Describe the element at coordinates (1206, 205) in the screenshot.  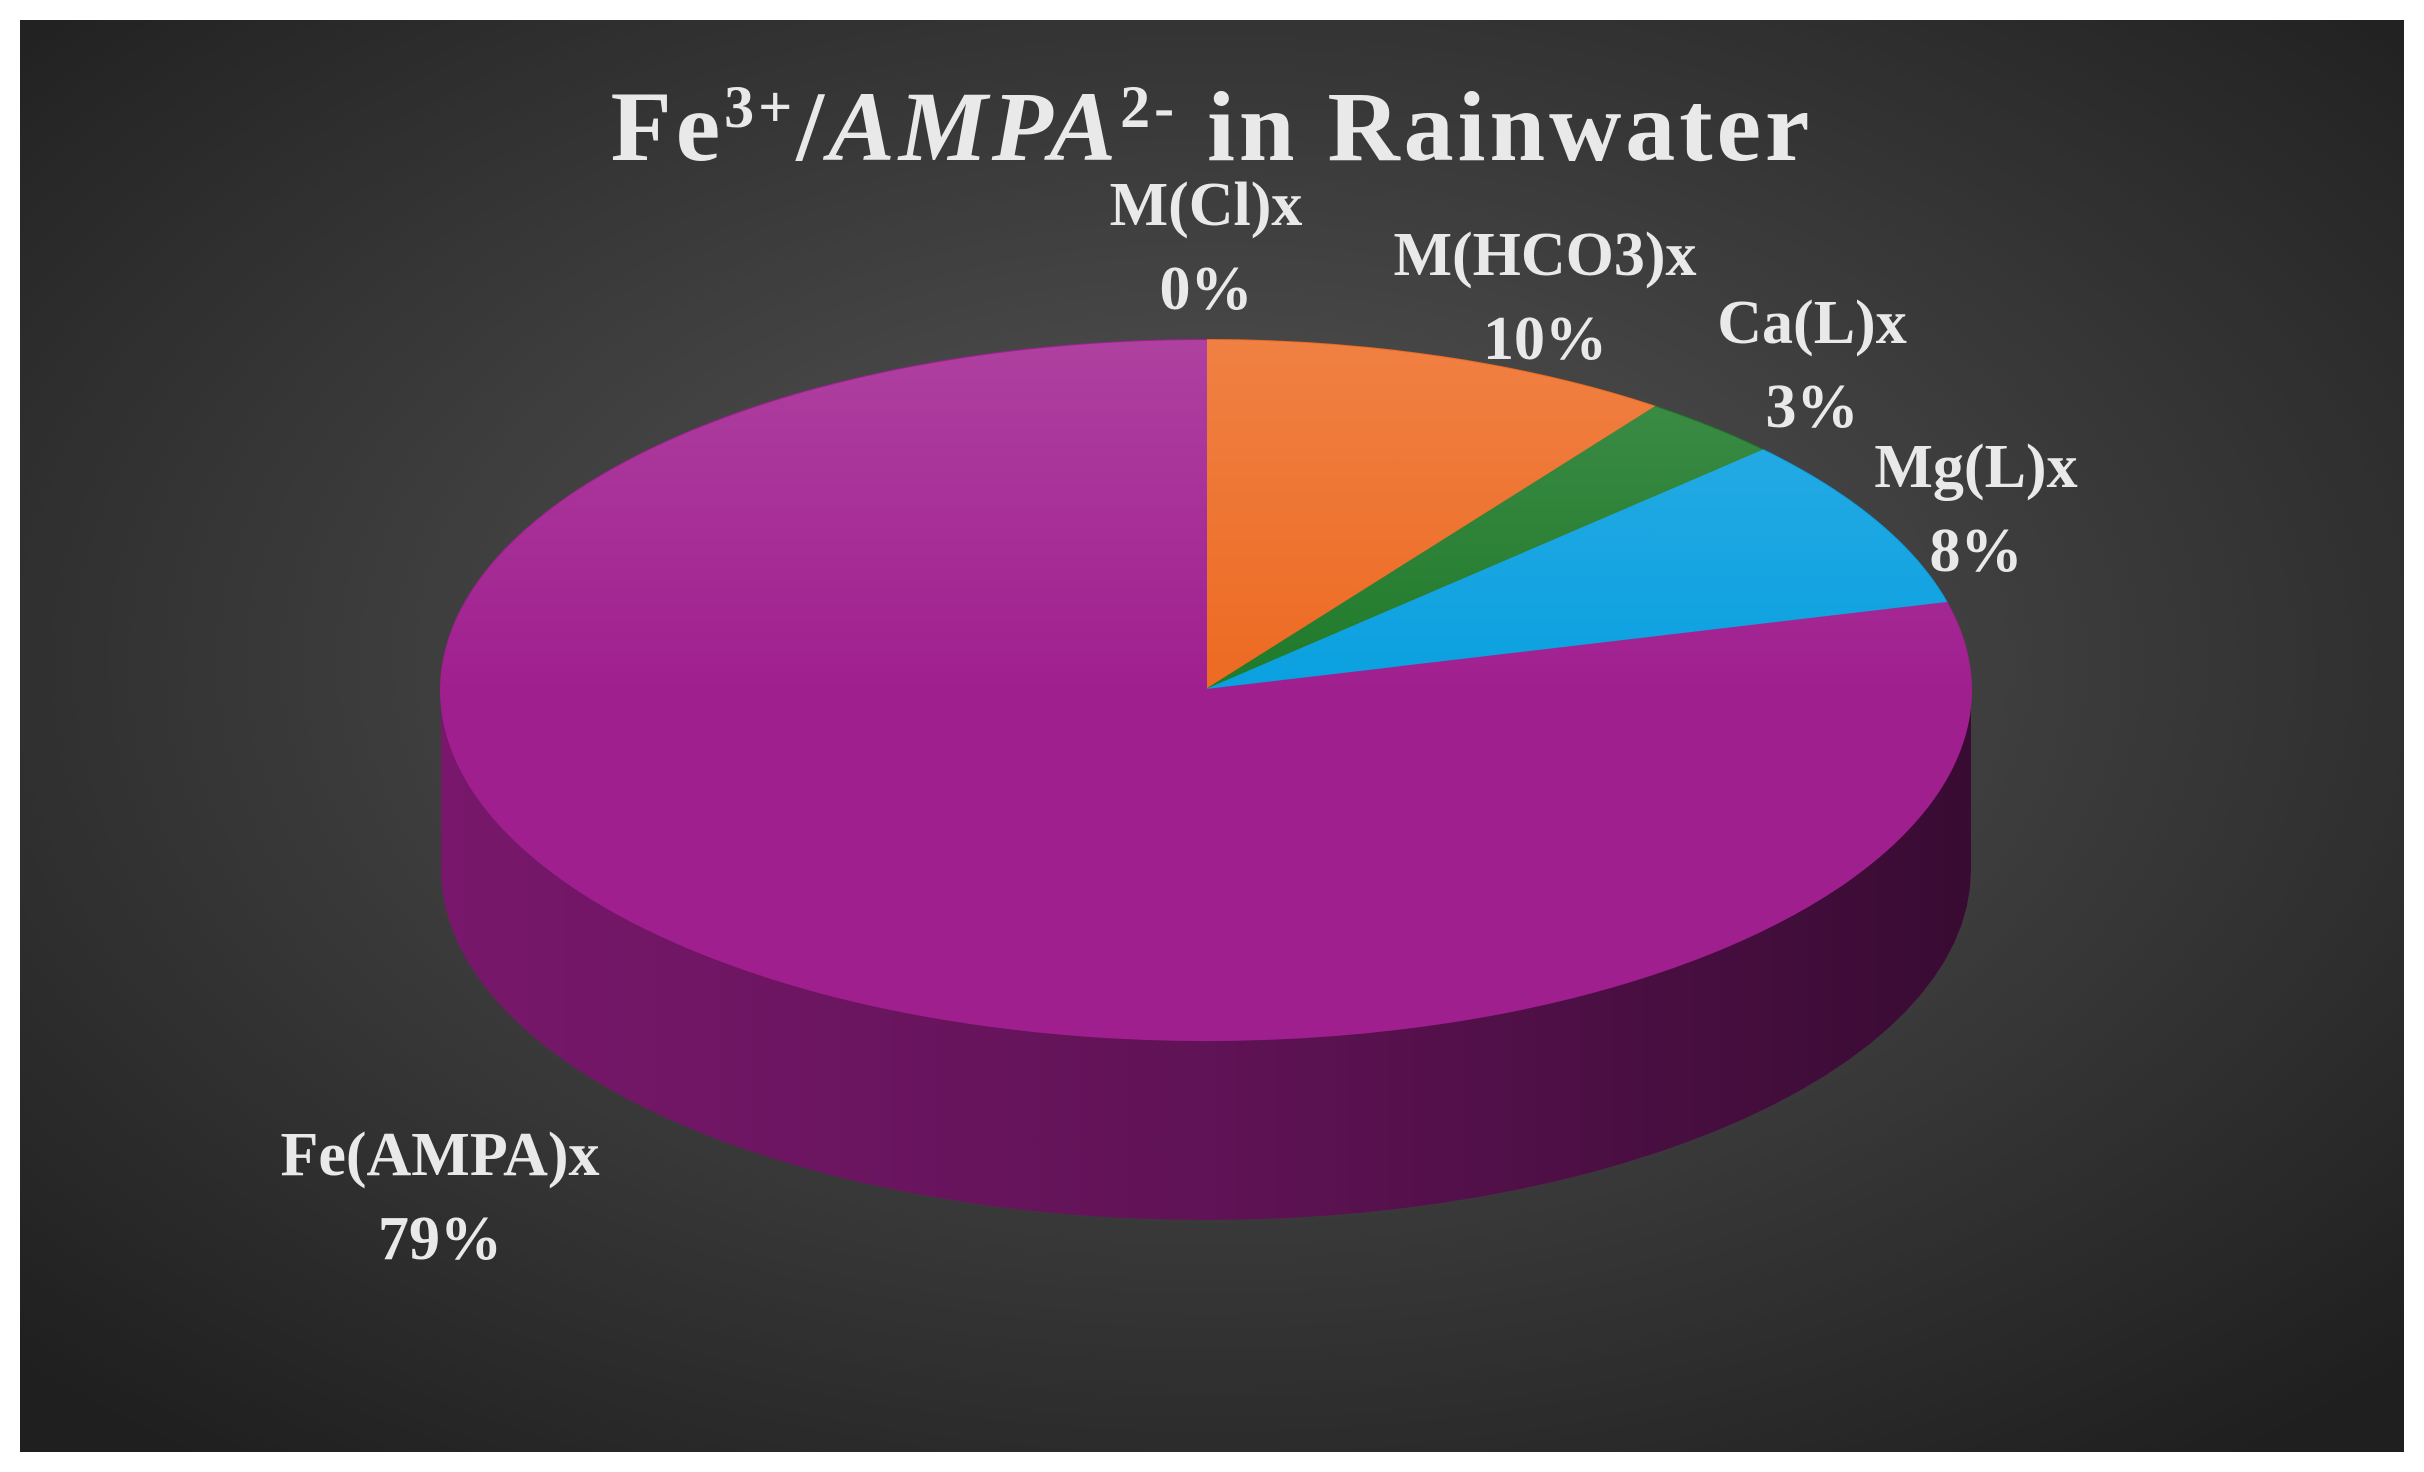
I see `category-label: M(Cl)x` at that location.